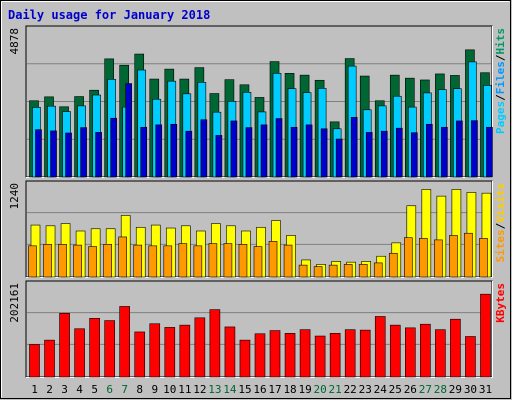  I want to click on x-tick-label-6: 6, so click(109, 389).